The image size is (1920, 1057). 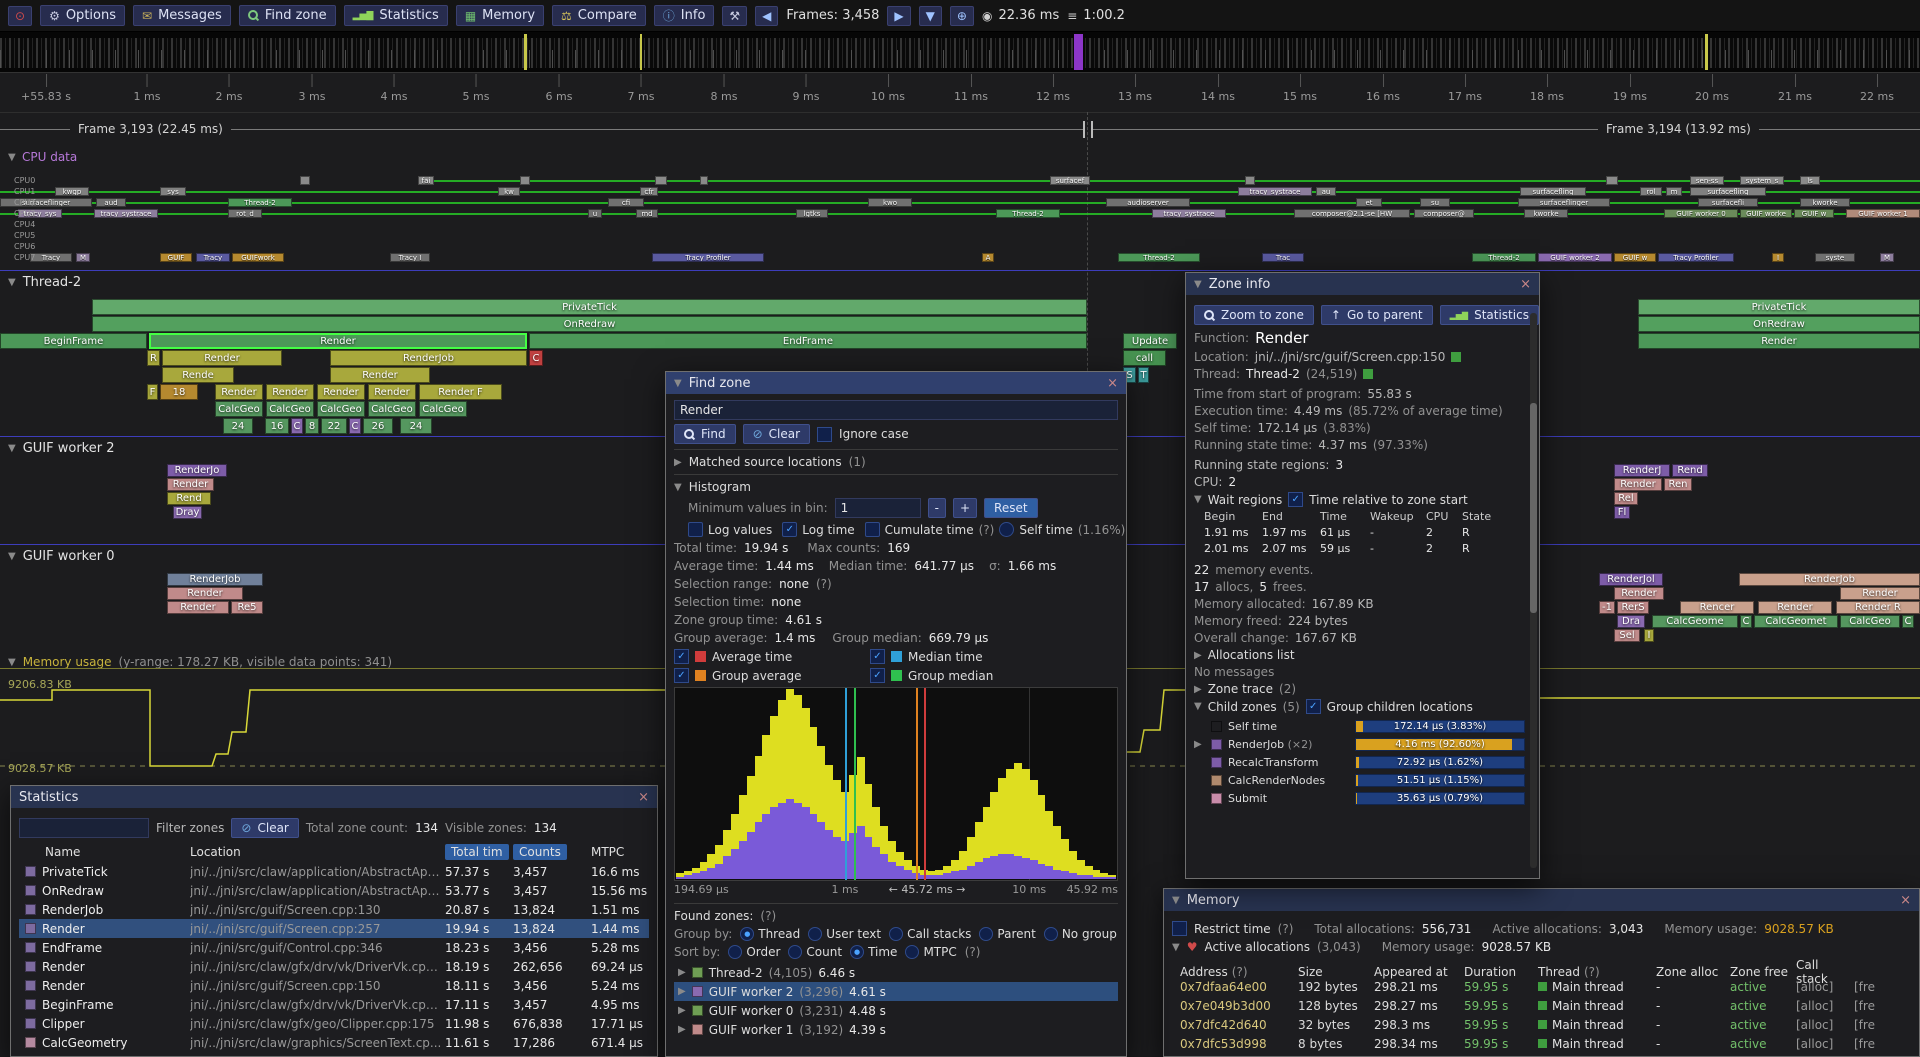 I want to click on cpu-zone: surfacefling, so click(x=1728, y=191).